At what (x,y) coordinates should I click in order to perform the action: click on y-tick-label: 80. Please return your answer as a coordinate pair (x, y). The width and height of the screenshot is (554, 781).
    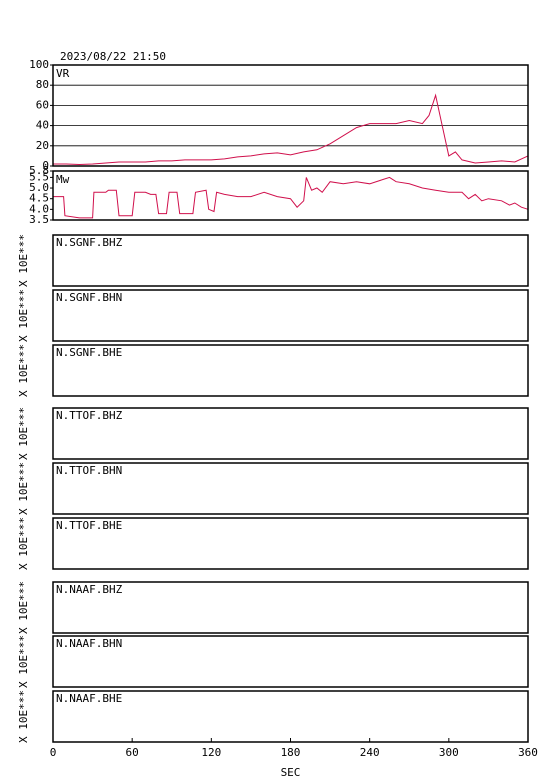
    Looking at the image, I should click on (42, 84).